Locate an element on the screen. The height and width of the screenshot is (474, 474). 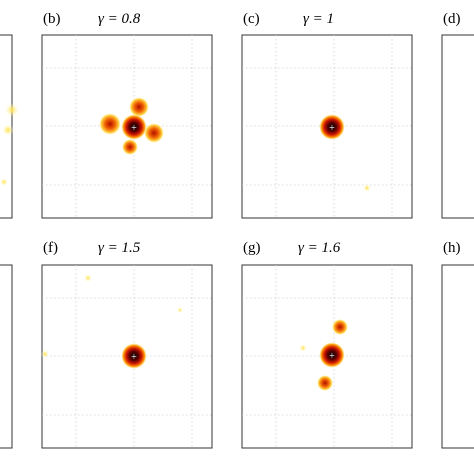
panel-label: (b) is located at coordinates (52, 19).